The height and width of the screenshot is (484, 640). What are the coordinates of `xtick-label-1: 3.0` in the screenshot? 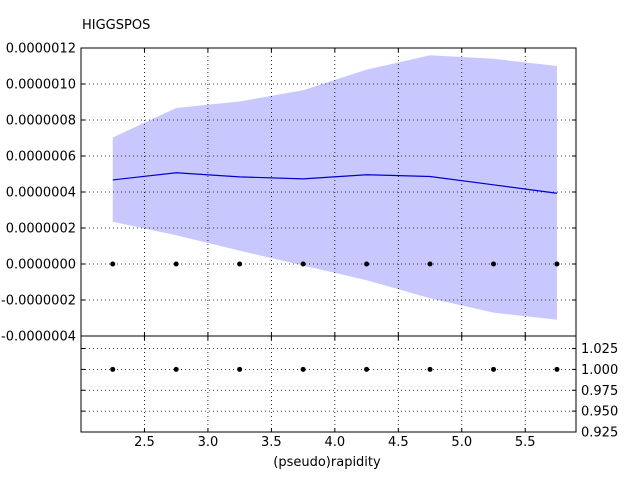 It's located at (208, 442).